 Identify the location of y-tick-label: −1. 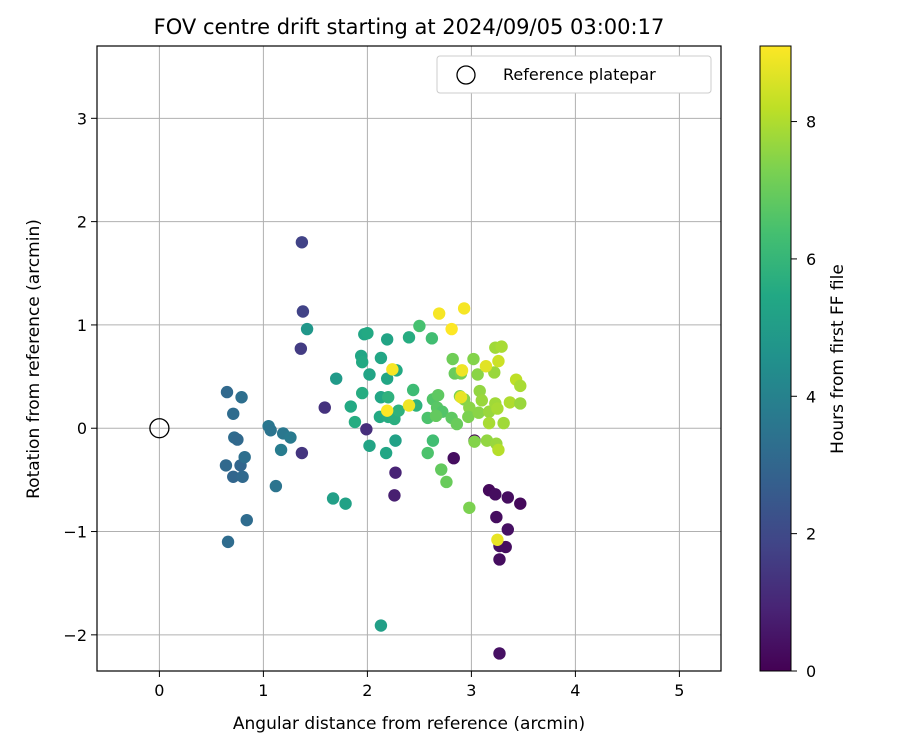
(75, 532).